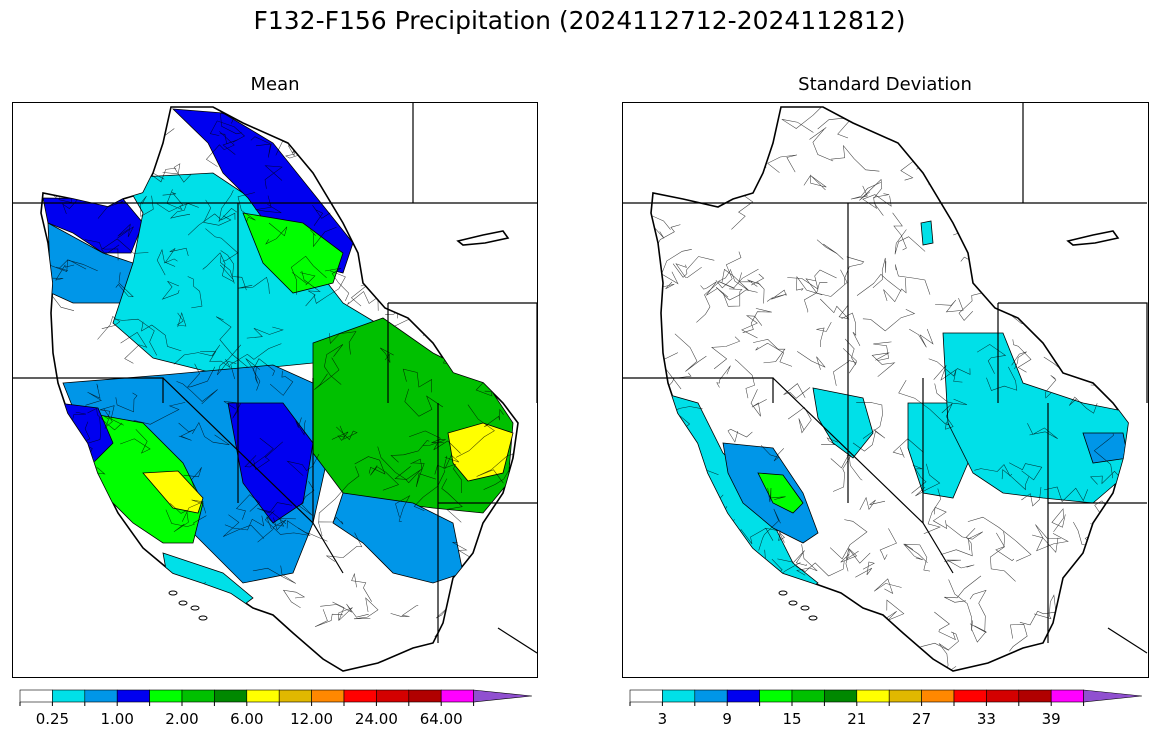 This screenshot has width=1159, height=741. What do you see at coordinates (182, 719) in the screenshot?
I see `colorbar-tick-label: 2.00` at bounding box center [182, 719].